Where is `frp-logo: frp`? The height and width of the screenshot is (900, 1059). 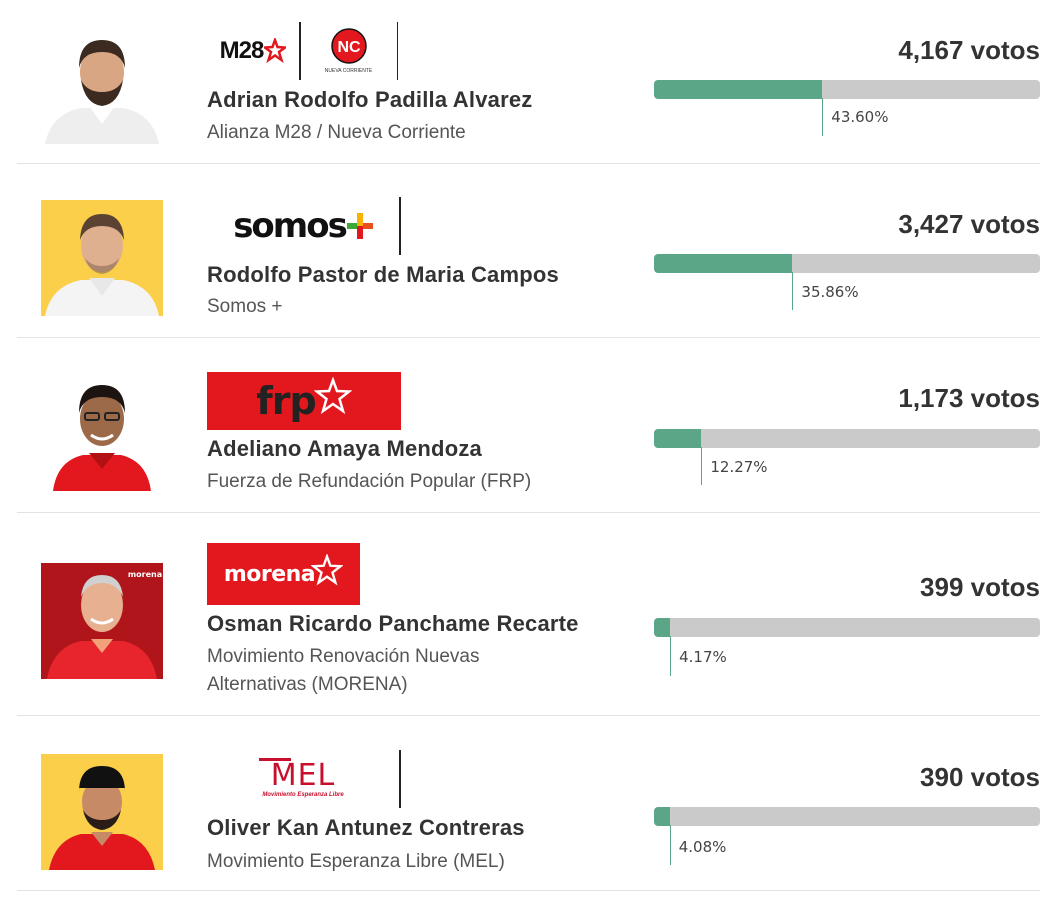
frp-logo: frp is located at coordinates (304, 401).